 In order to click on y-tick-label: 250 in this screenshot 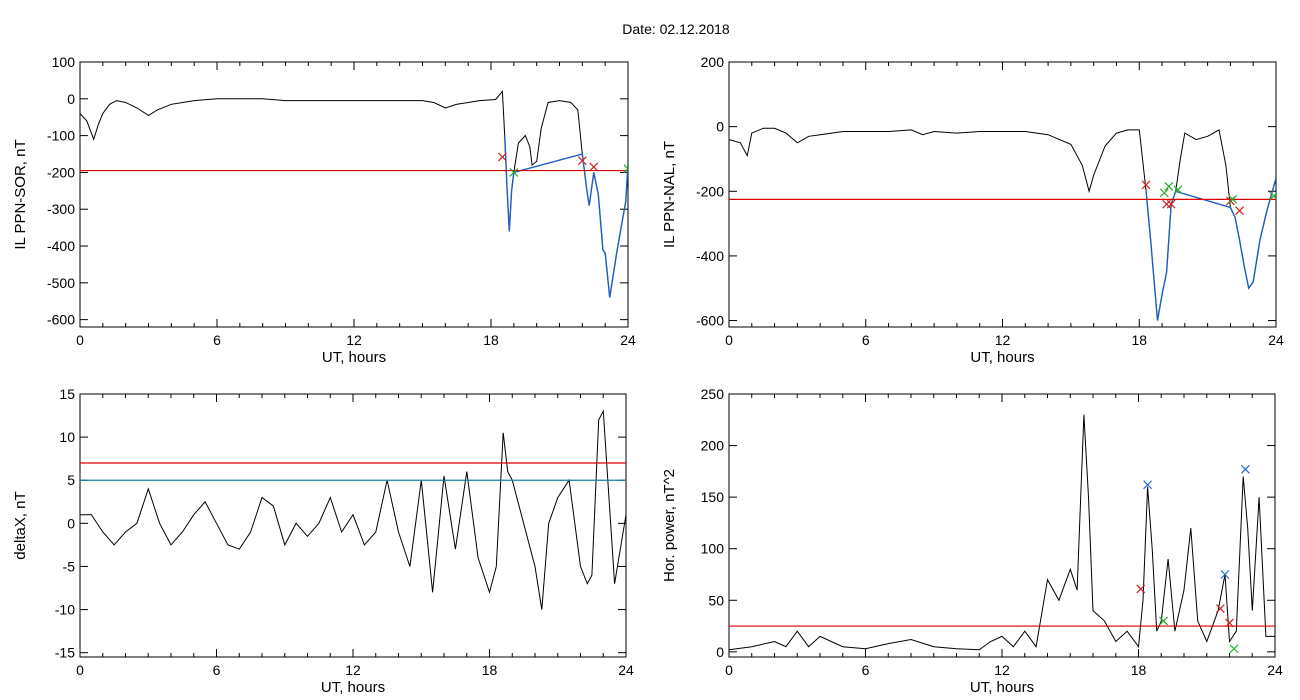, I will do `click(713, 394)`.